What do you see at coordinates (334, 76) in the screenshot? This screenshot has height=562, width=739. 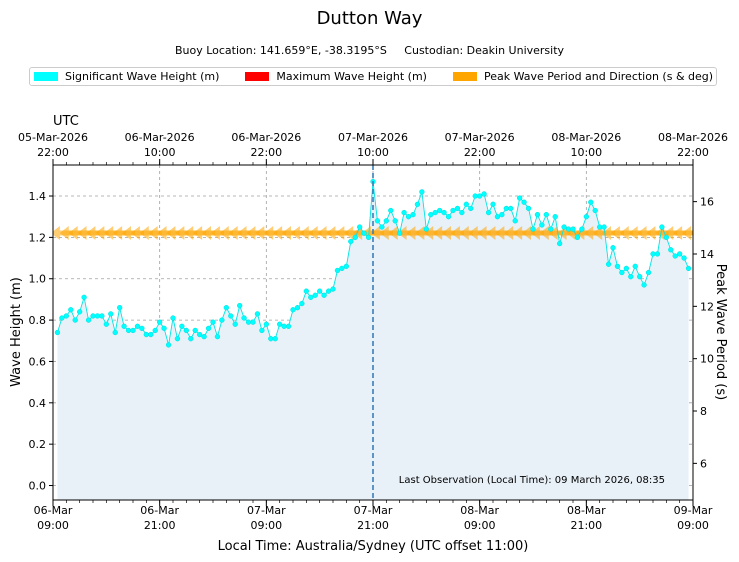 I see `legend-entry-maximum-wave-height: Maximum Wave Height (m)` at bounding box center [334, 76].